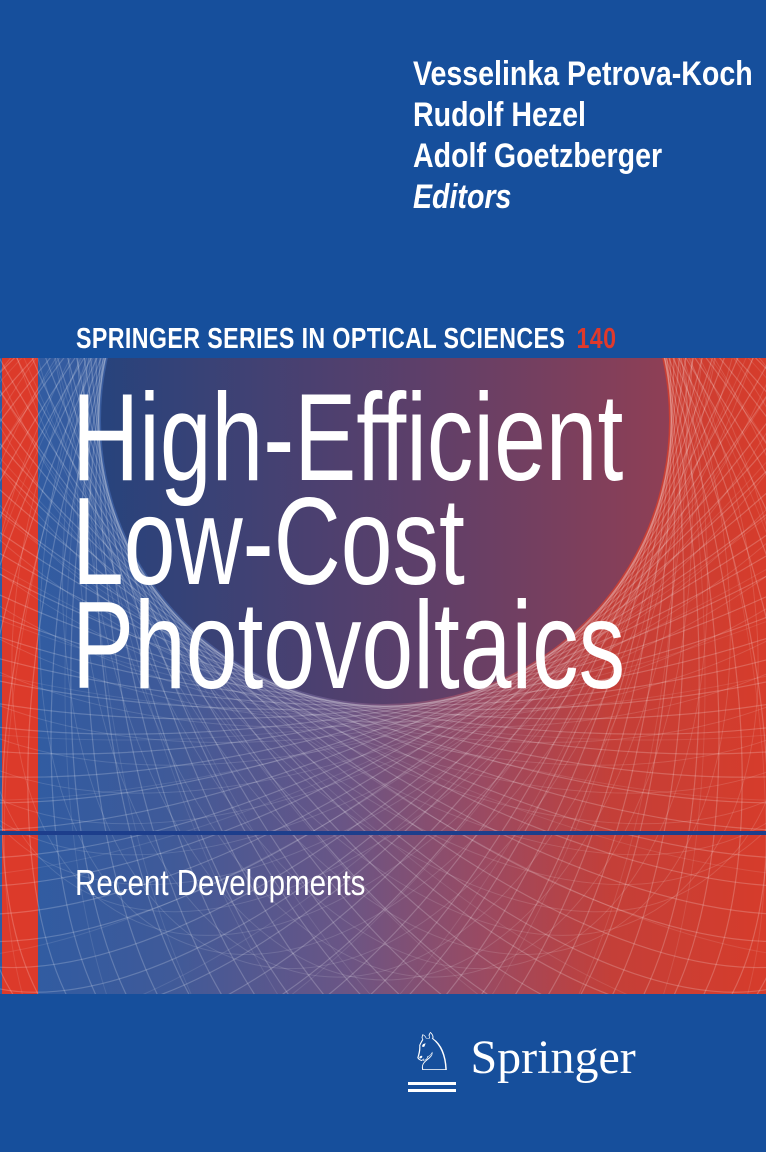 The height and width of the screenshot is (1152, 766). Describe the element at coordinates (538, 156) in the screenshot. I see `author-name: Adolf Goetzberger` at that location.